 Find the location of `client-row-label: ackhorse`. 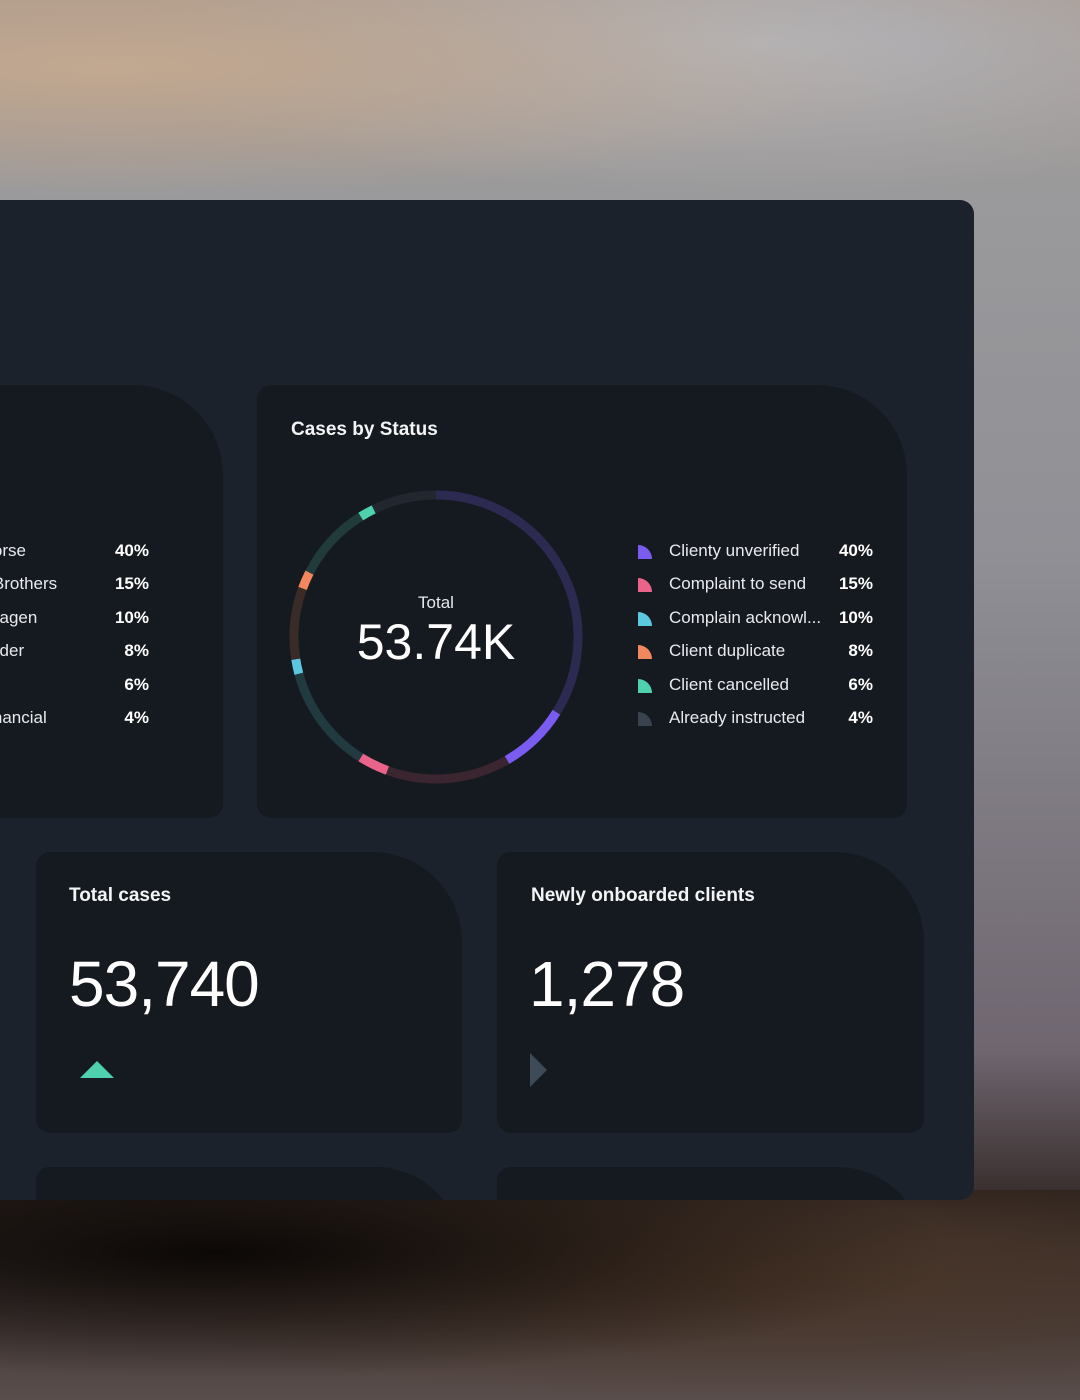

client-row-label: ackhorse is located at coordinates (13, 550).